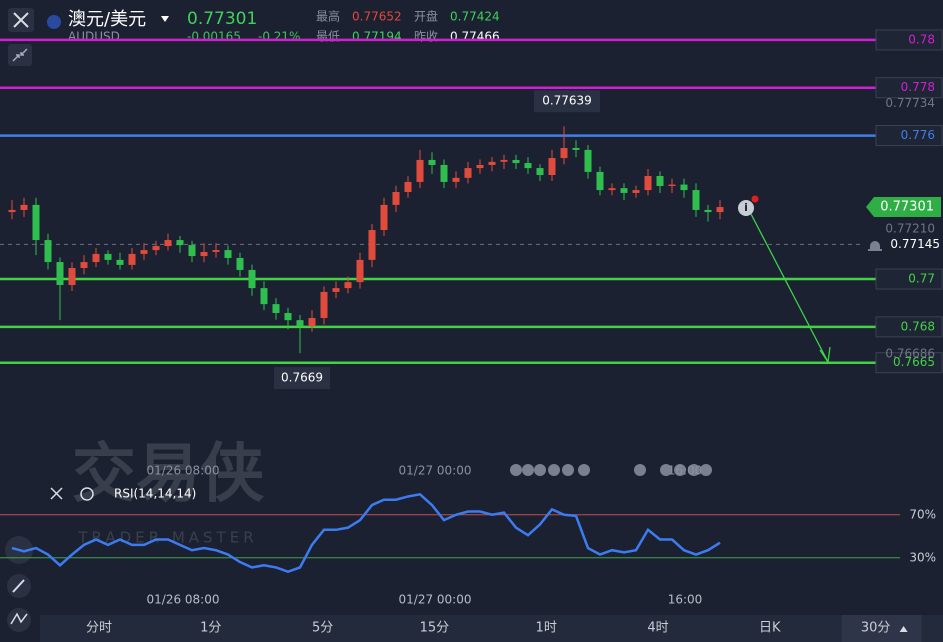  What do you see at coordinates (167, 538) in the screenshot?
I see `watermark-subtitle: TRADER MASTER` at bounding box center [167, 538].